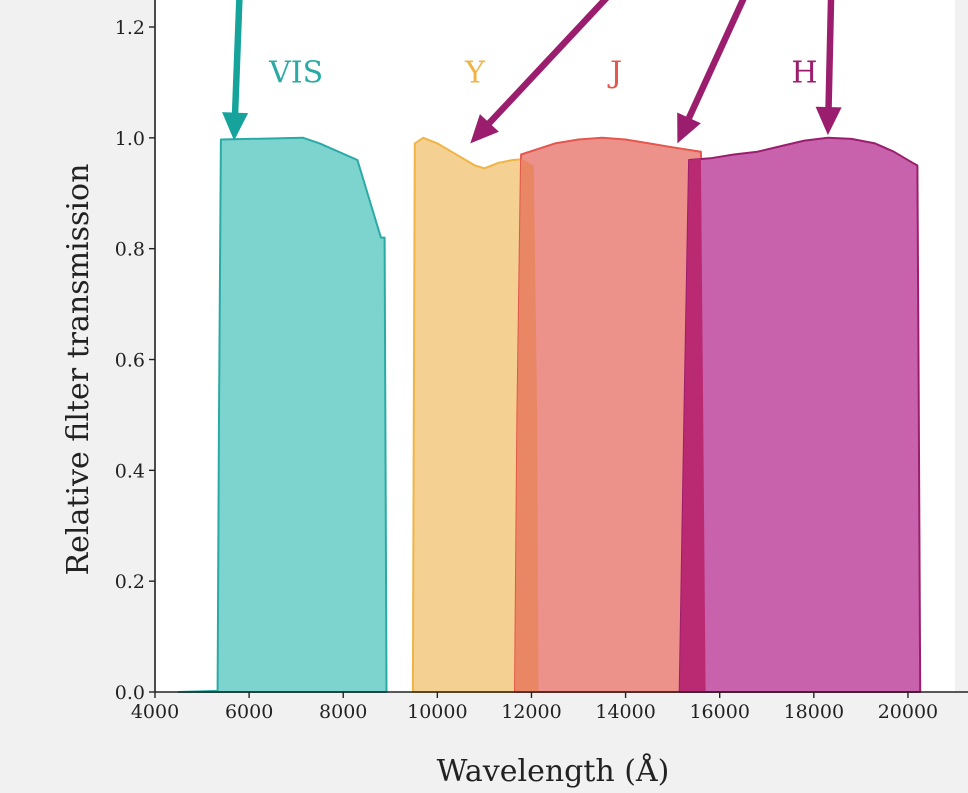 This screenshot has width=968, height=793. What do you see at coordinates (610, 425) in the screenshot?
I see `overlap-layer` at bounding box center [610, 425].